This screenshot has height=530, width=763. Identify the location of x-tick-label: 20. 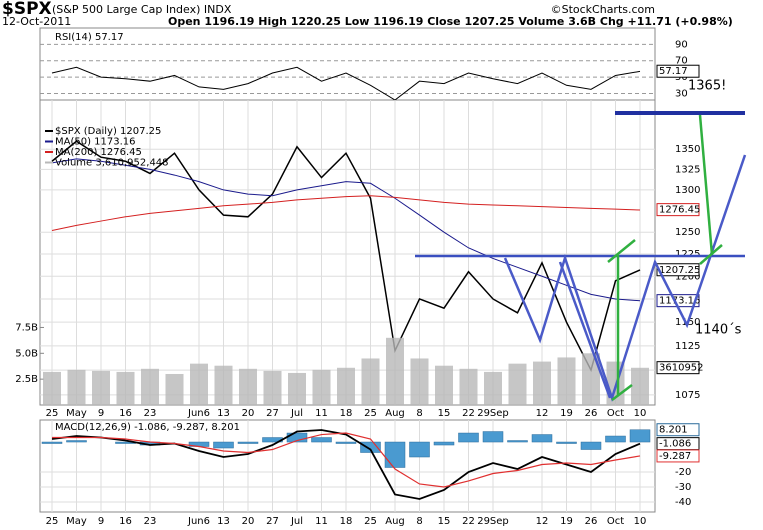
(248, 413).